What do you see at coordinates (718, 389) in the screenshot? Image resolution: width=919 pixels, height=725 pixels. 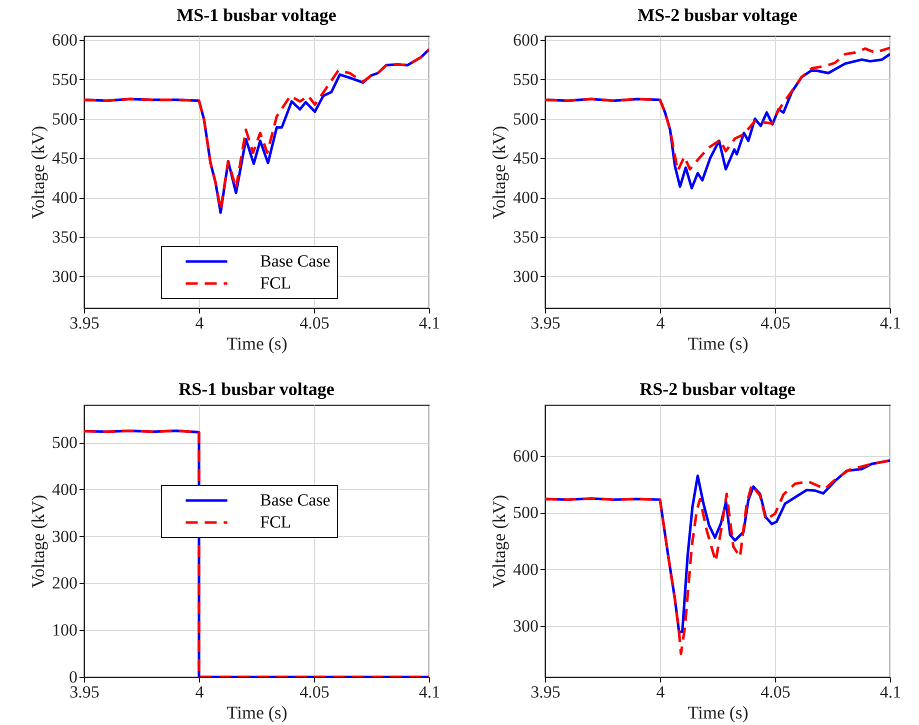 I see `chart-title: RS-2 busbar voltage` at bounding box center [718, 389].